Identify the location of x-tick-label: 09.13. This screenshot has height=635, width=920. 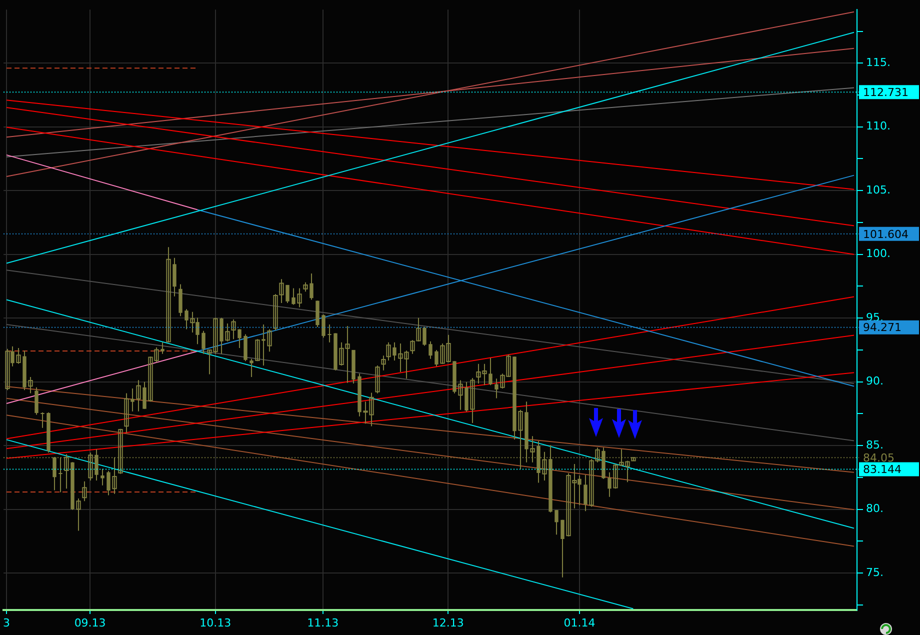
(90, 623).